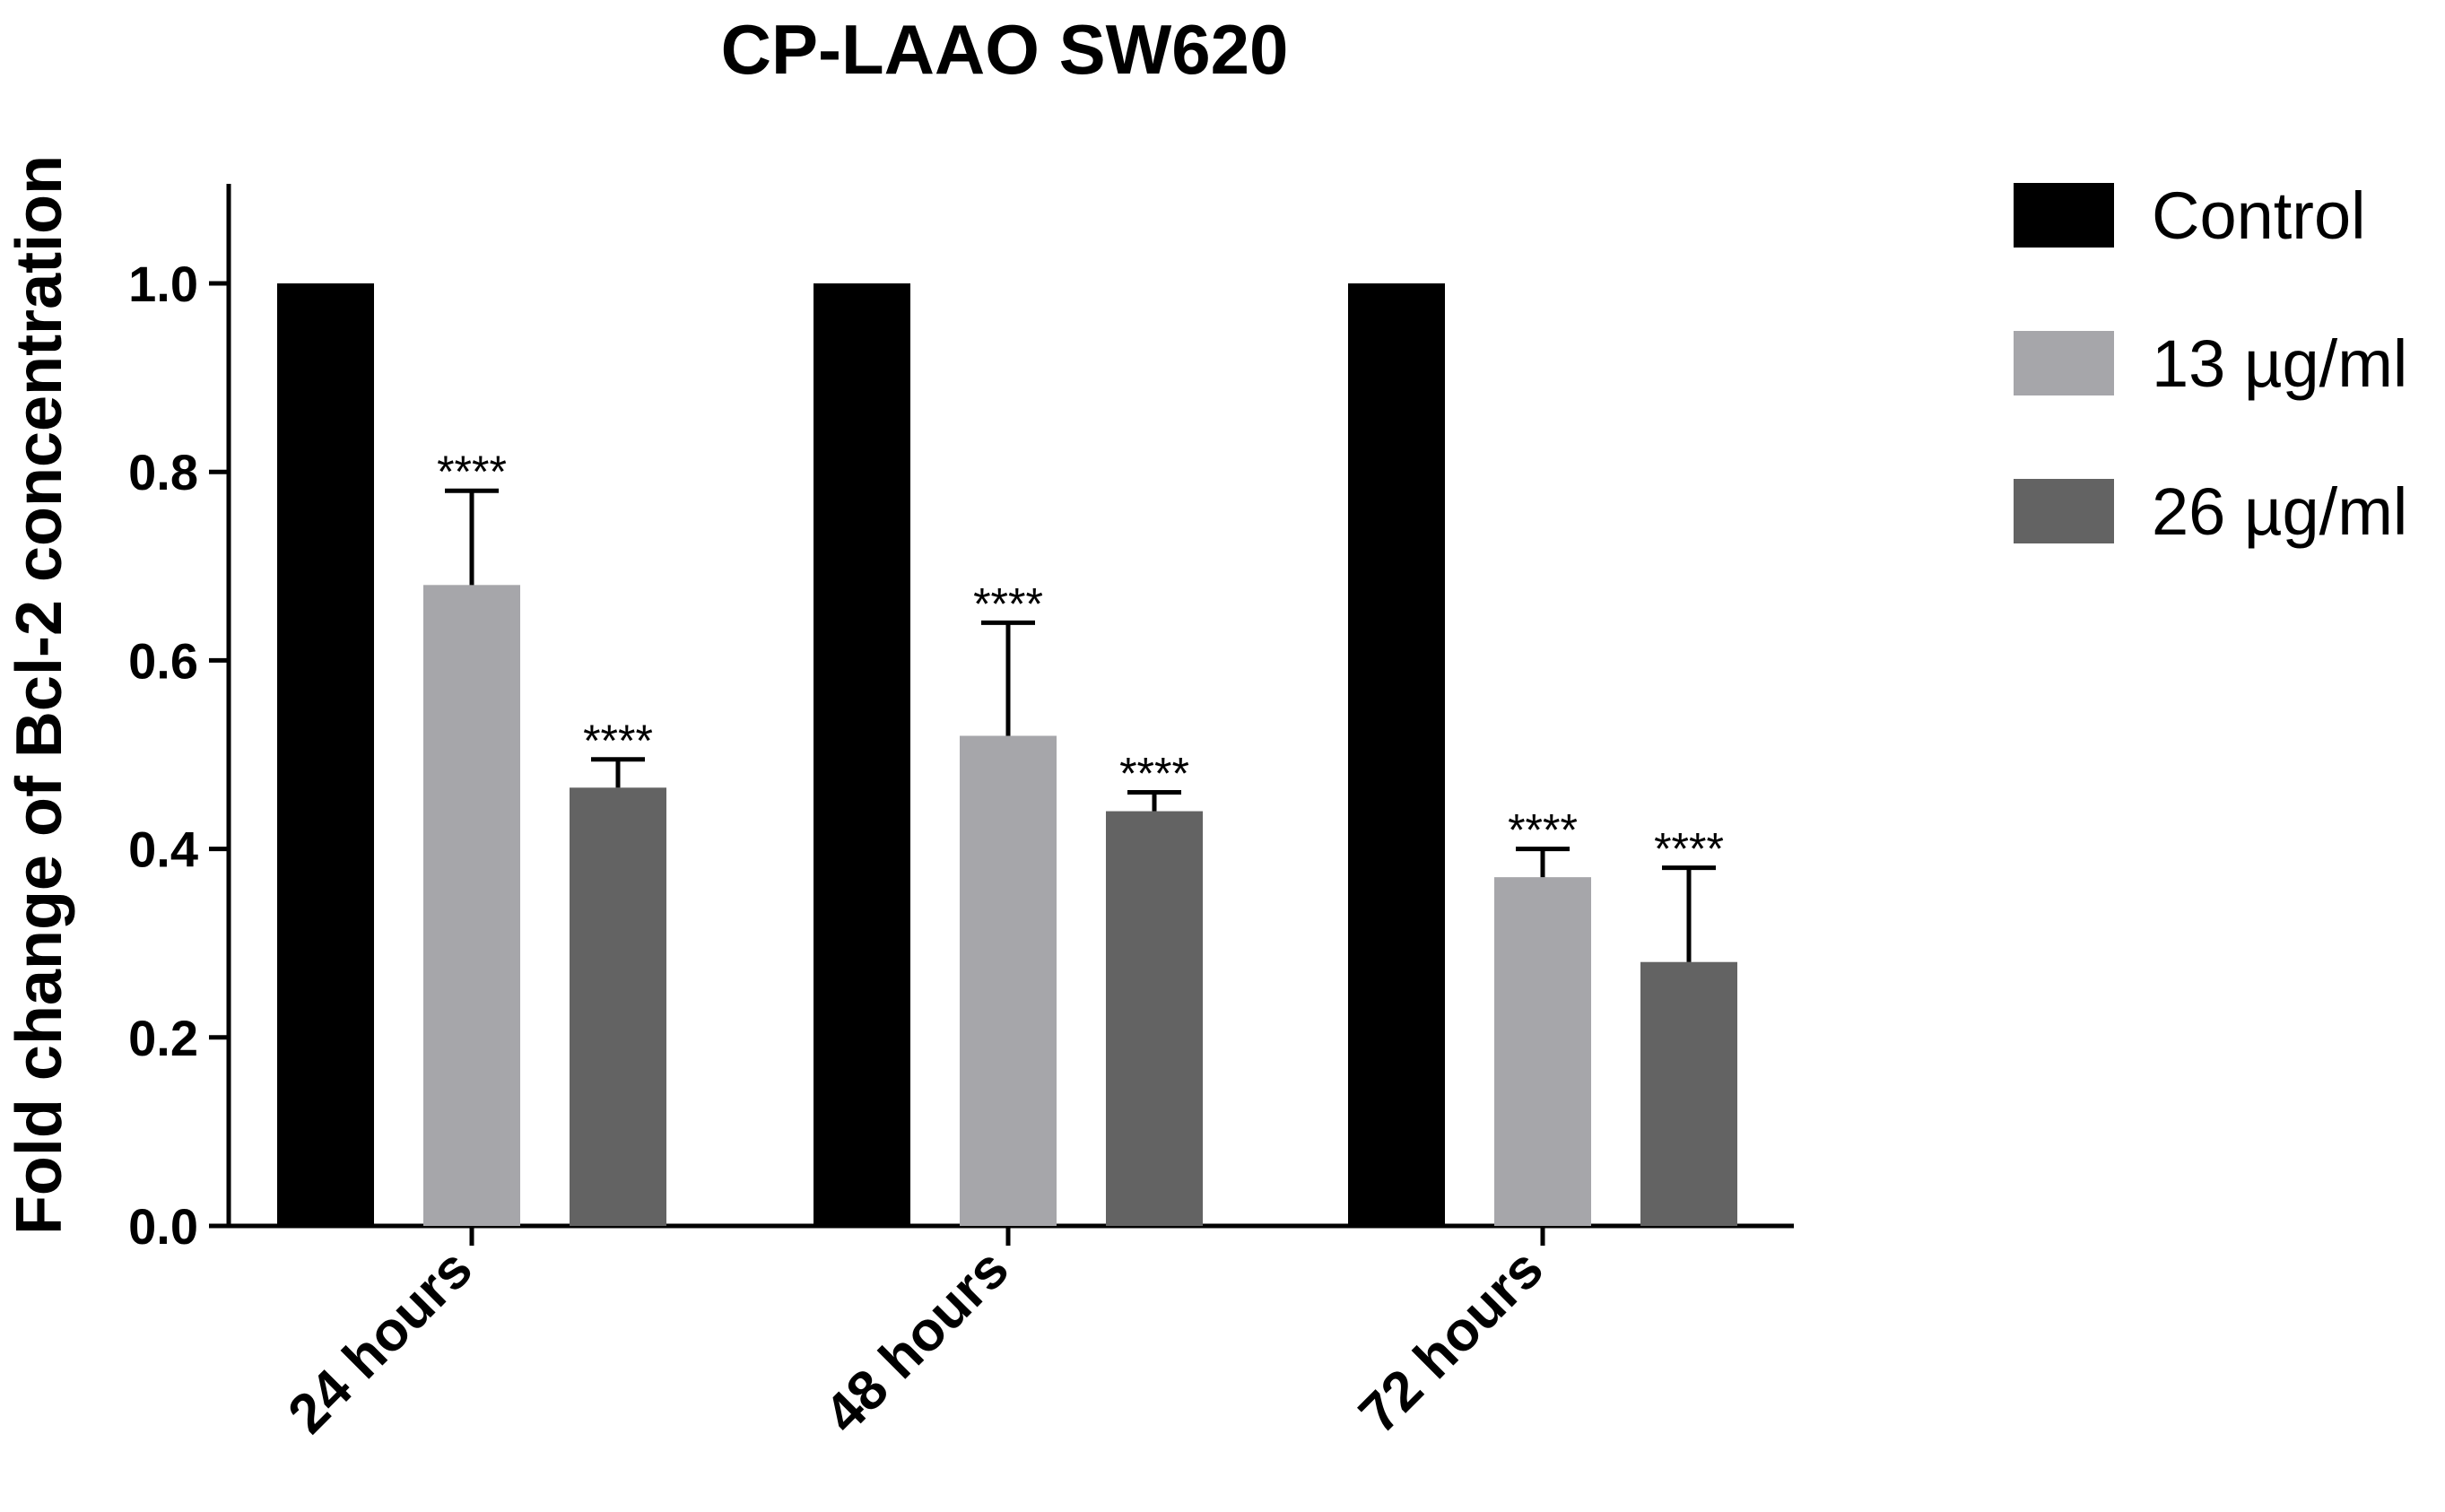 This screenshot has height=1512, width=2445. I want to click on legend-label: Control, so click(2259, 216).